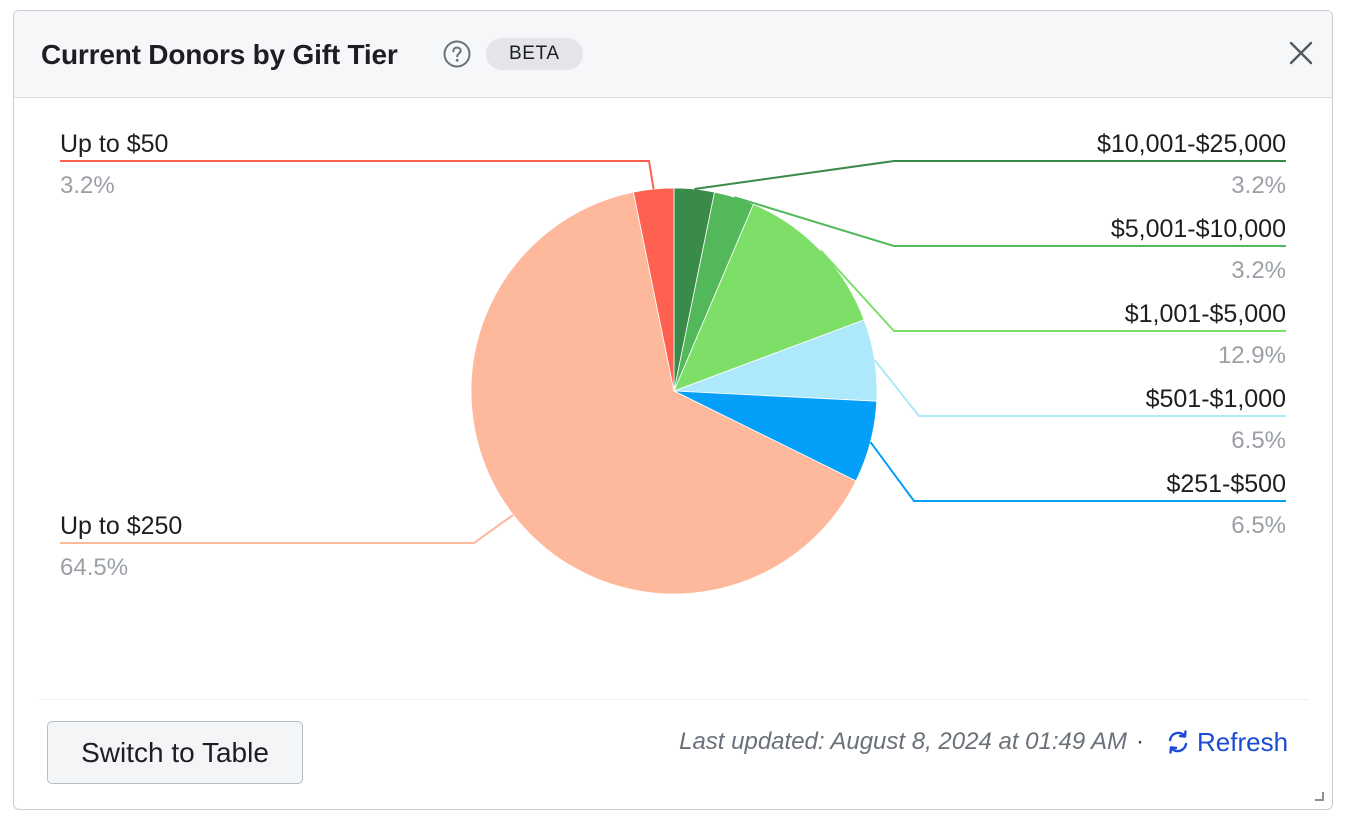 This screenshot has height=824, width=1346. I want to click on close-icon, so click(1301, 53).